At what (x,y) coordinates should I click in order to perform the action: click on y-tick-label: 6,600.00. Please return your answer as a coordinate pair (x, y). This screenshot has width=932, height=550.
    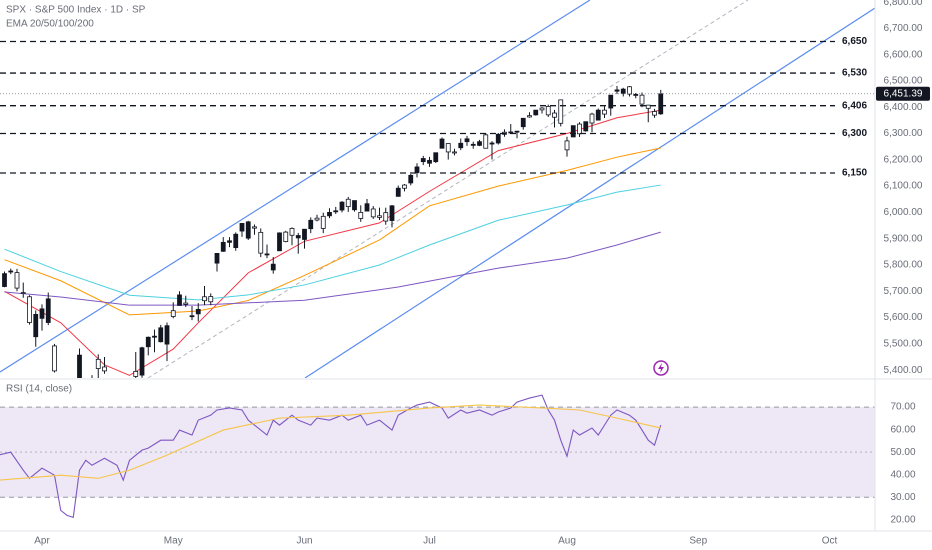
    Looking at the image, I should click on (903, 54).